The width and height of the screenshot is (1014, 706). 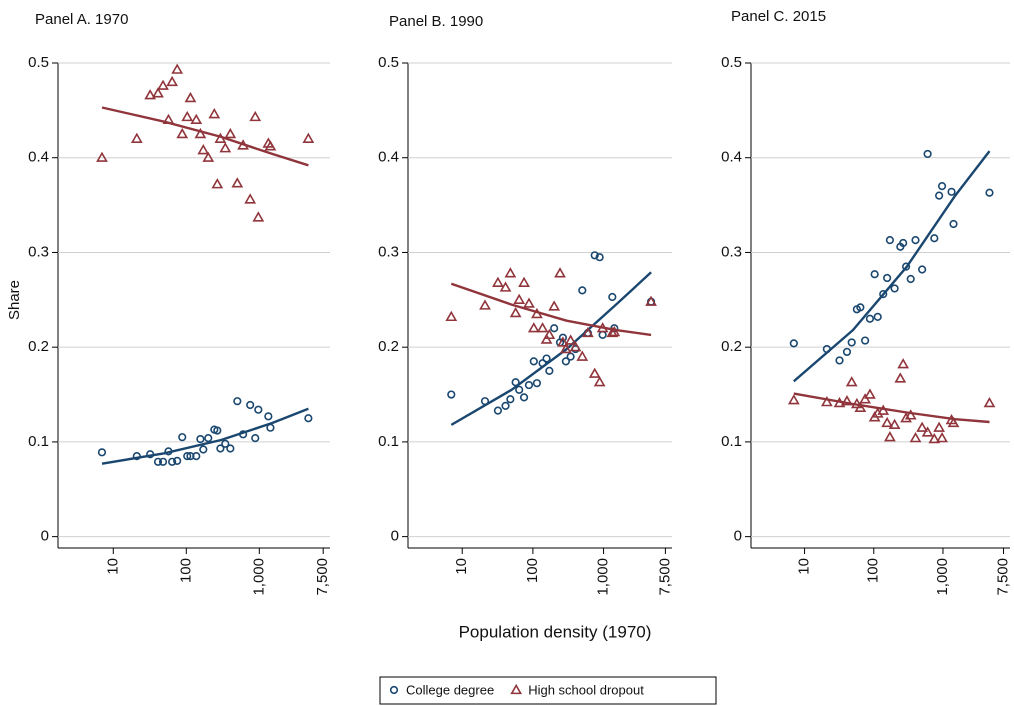 I want to click on y-tick-label: 0.4, so click(x=38, y=157).